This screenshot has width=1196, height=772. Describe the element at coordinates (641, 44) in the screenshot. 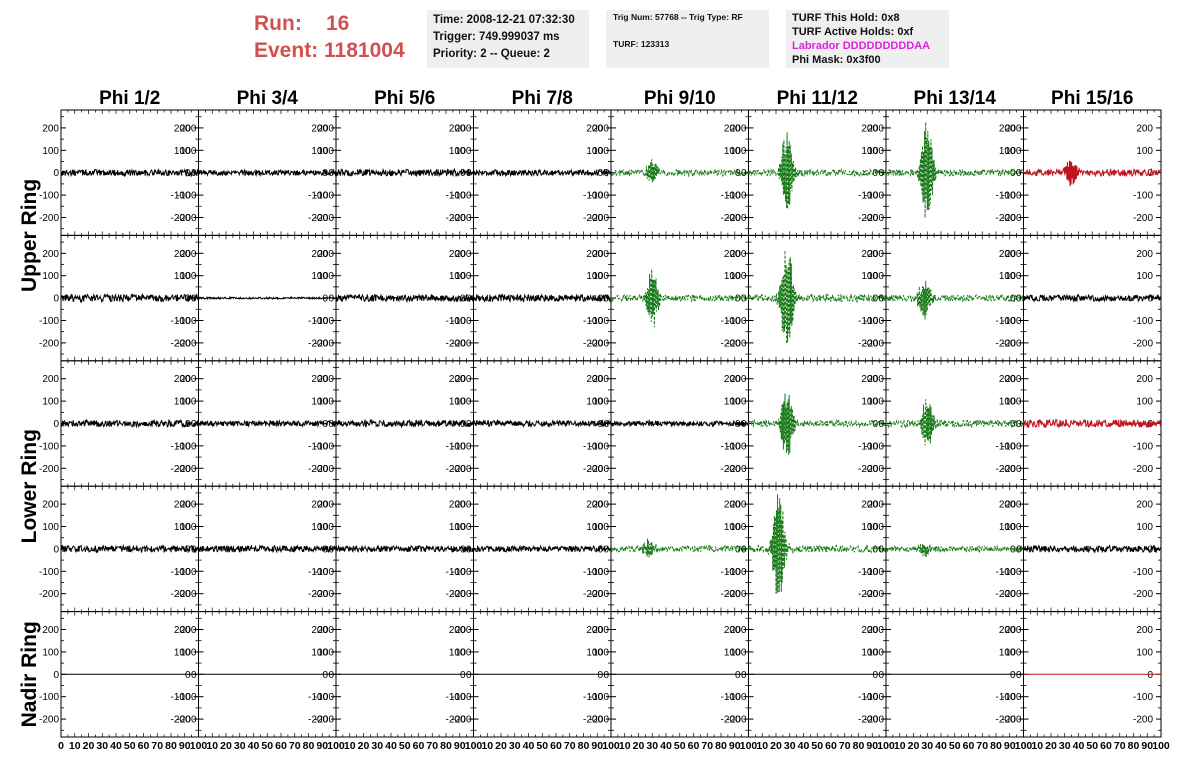

I see `turf-text: TURF: 123313` at that location.